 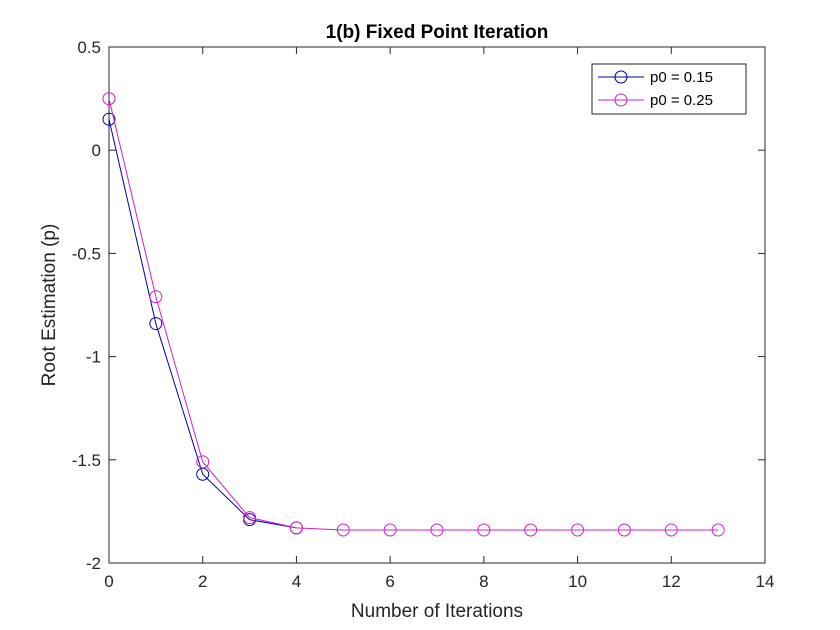 What do you see at coordinates (296, 581) in the screenshot?
I see `x-tick-label: 4` at bounding box center [296, 581].